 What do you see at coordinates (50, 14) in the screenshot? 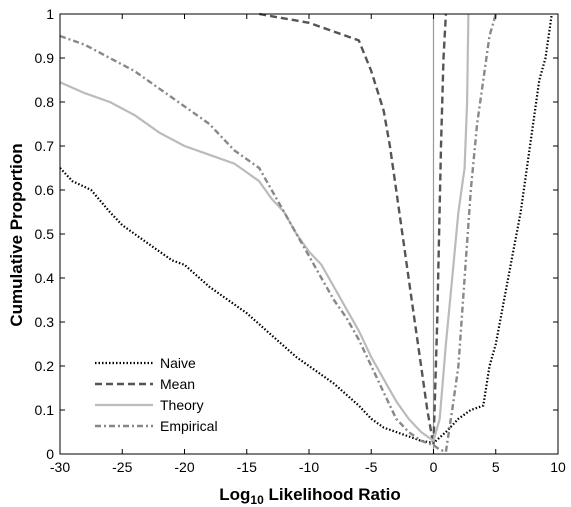
I see `y-tick-label: 1` at bounding box center [50, 14].